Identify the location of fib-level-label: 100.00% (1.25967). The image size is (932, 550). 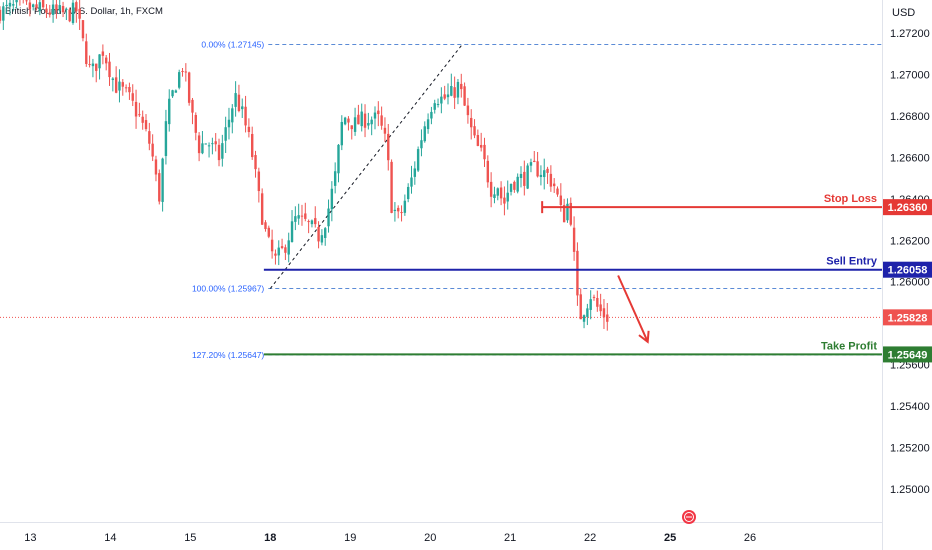
(228, 289).